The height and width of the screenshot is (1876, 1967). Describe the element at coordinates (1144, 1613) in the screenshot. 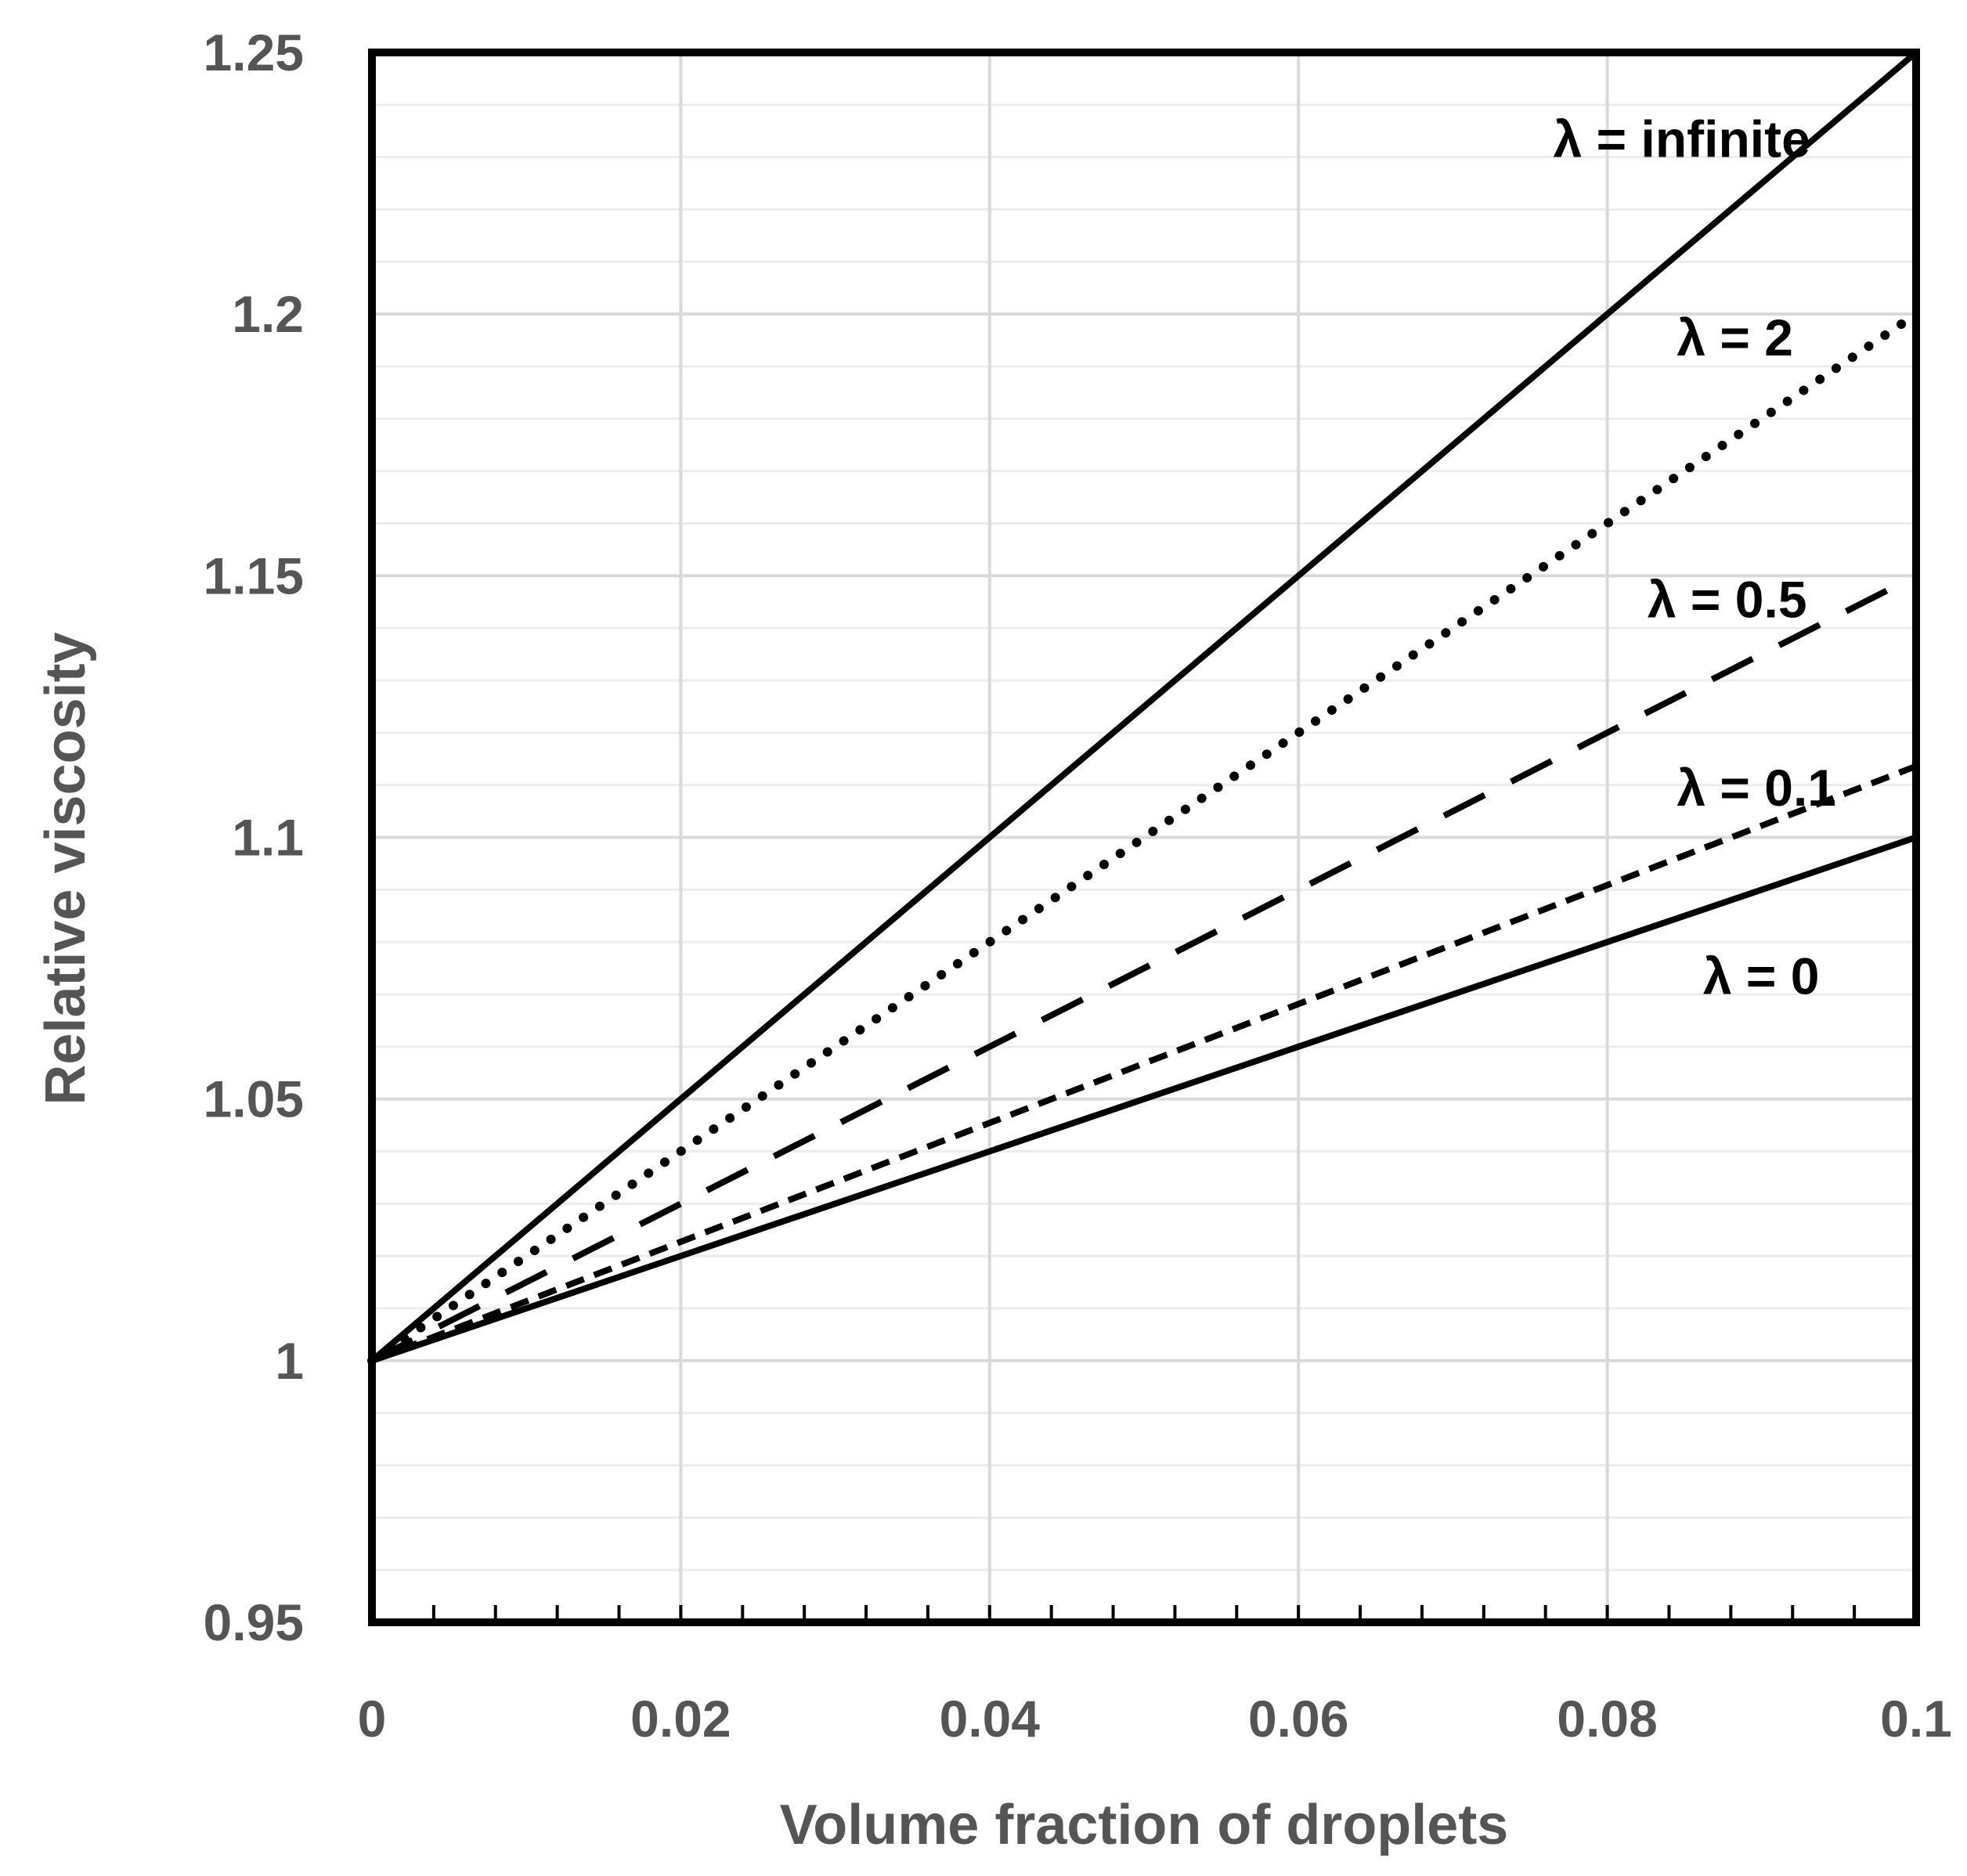

I see `x-minor-ticks` at that location.